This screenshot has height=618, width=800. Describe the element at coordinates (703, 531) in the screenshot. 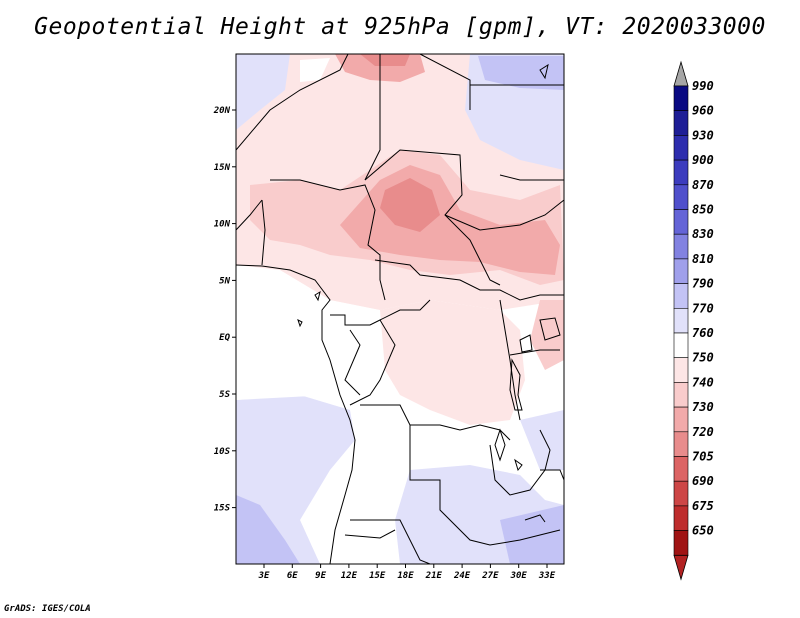

I see `colorbar-label: 650` at that location.